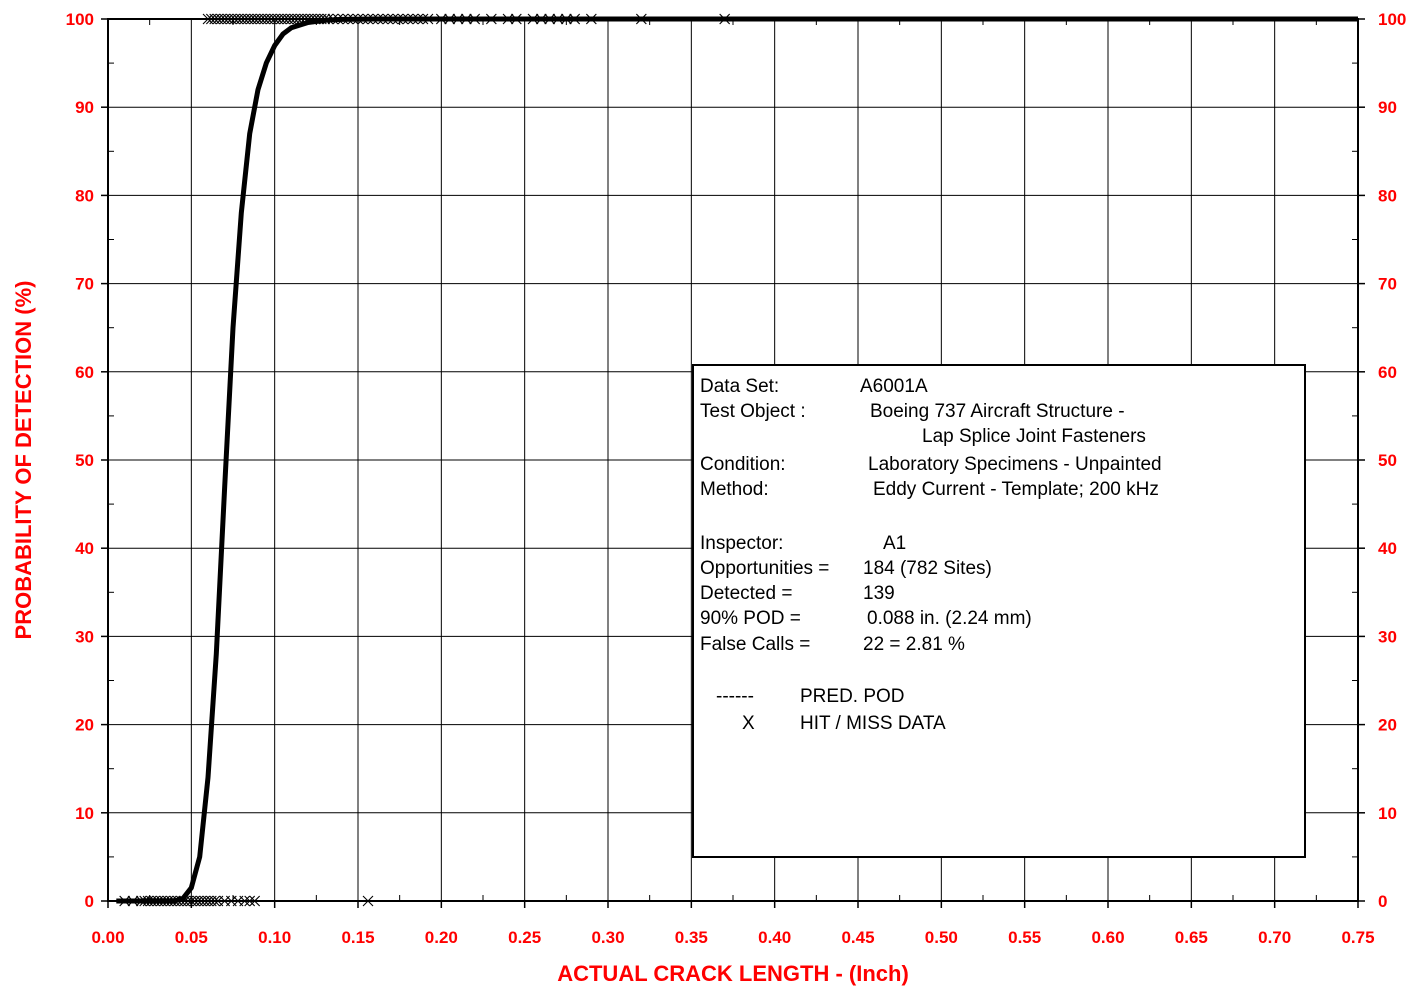 This screenshot has height=995, width=1422. I want to click on info-value: Laboratory Specimens - Unpainted, so click(1015, 464).